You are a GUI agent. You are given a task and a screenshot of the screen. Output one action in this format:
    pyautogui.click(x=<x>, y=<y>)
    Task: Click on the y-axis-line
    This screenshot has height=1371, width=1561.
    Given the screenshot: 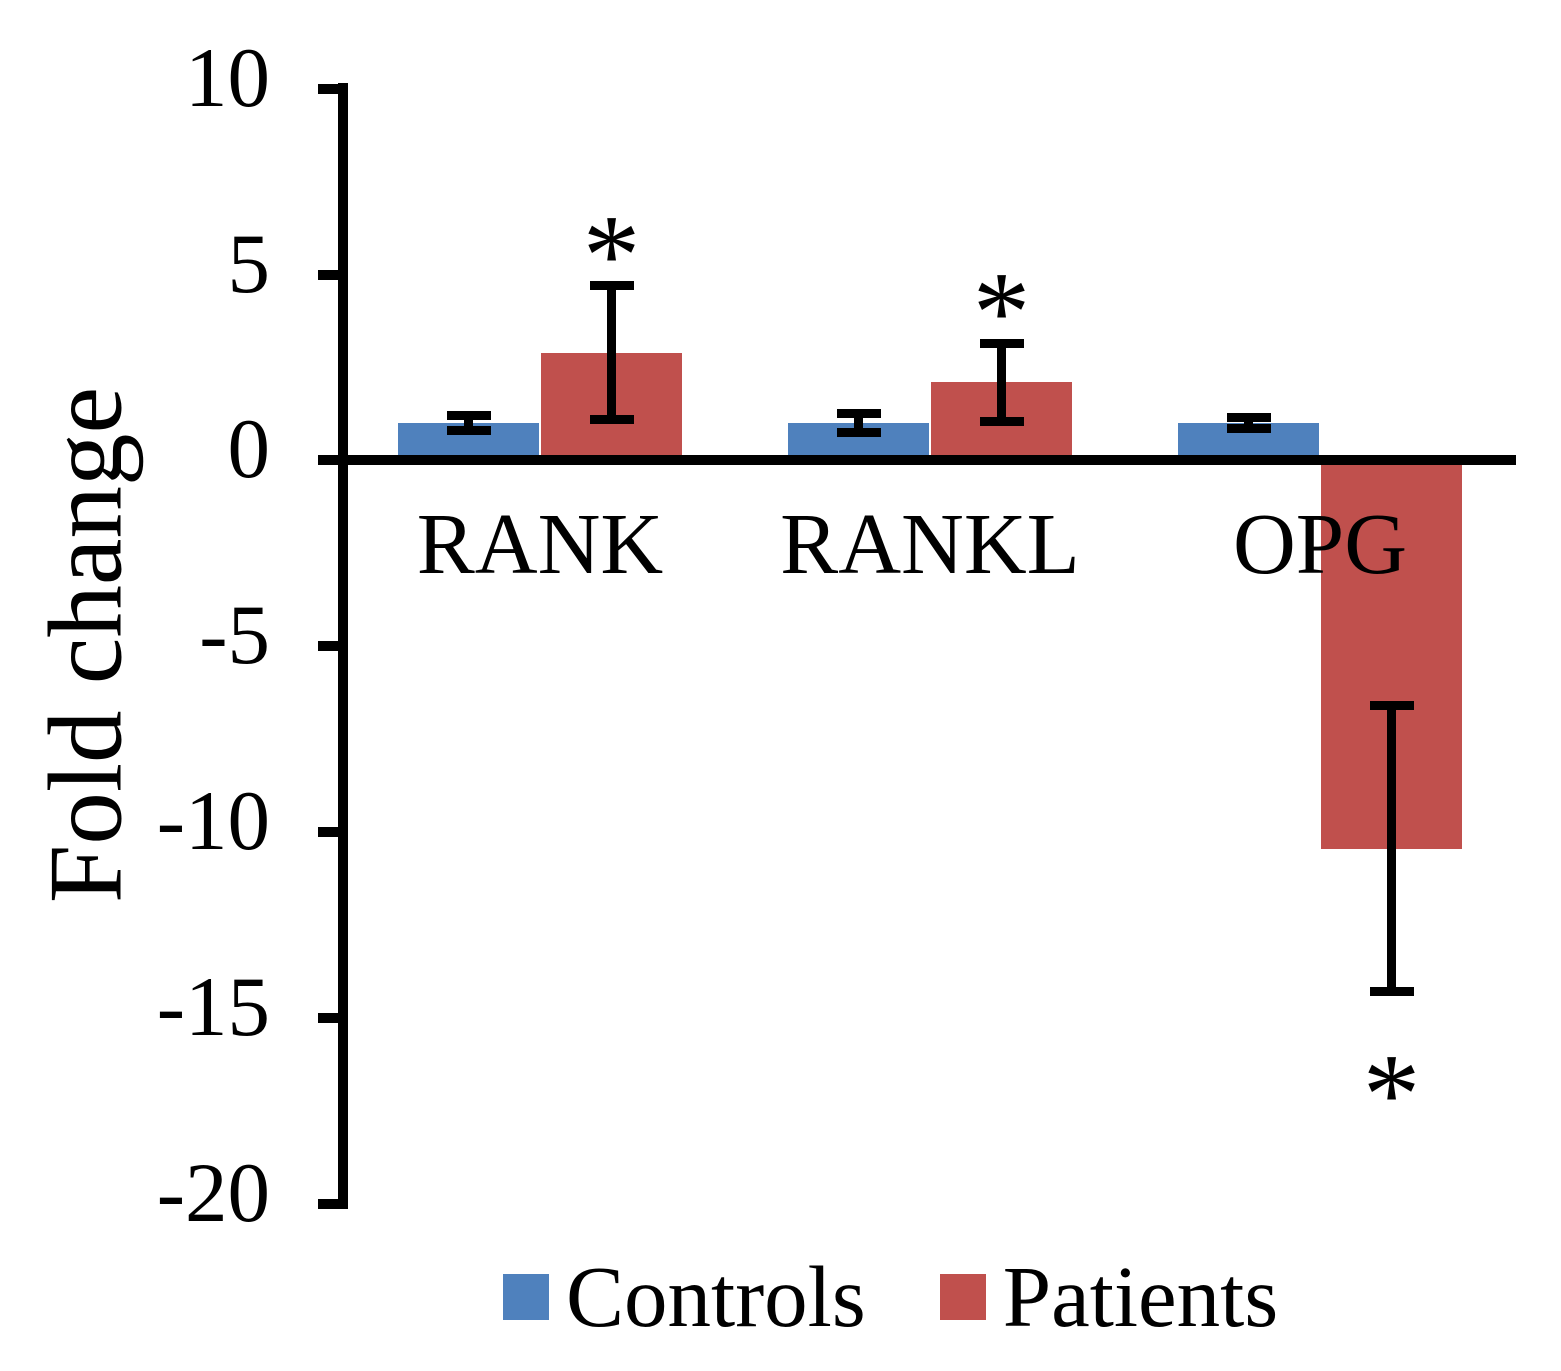 What is the action you would take?
    pyautogui.click(x=343, y=645)
    